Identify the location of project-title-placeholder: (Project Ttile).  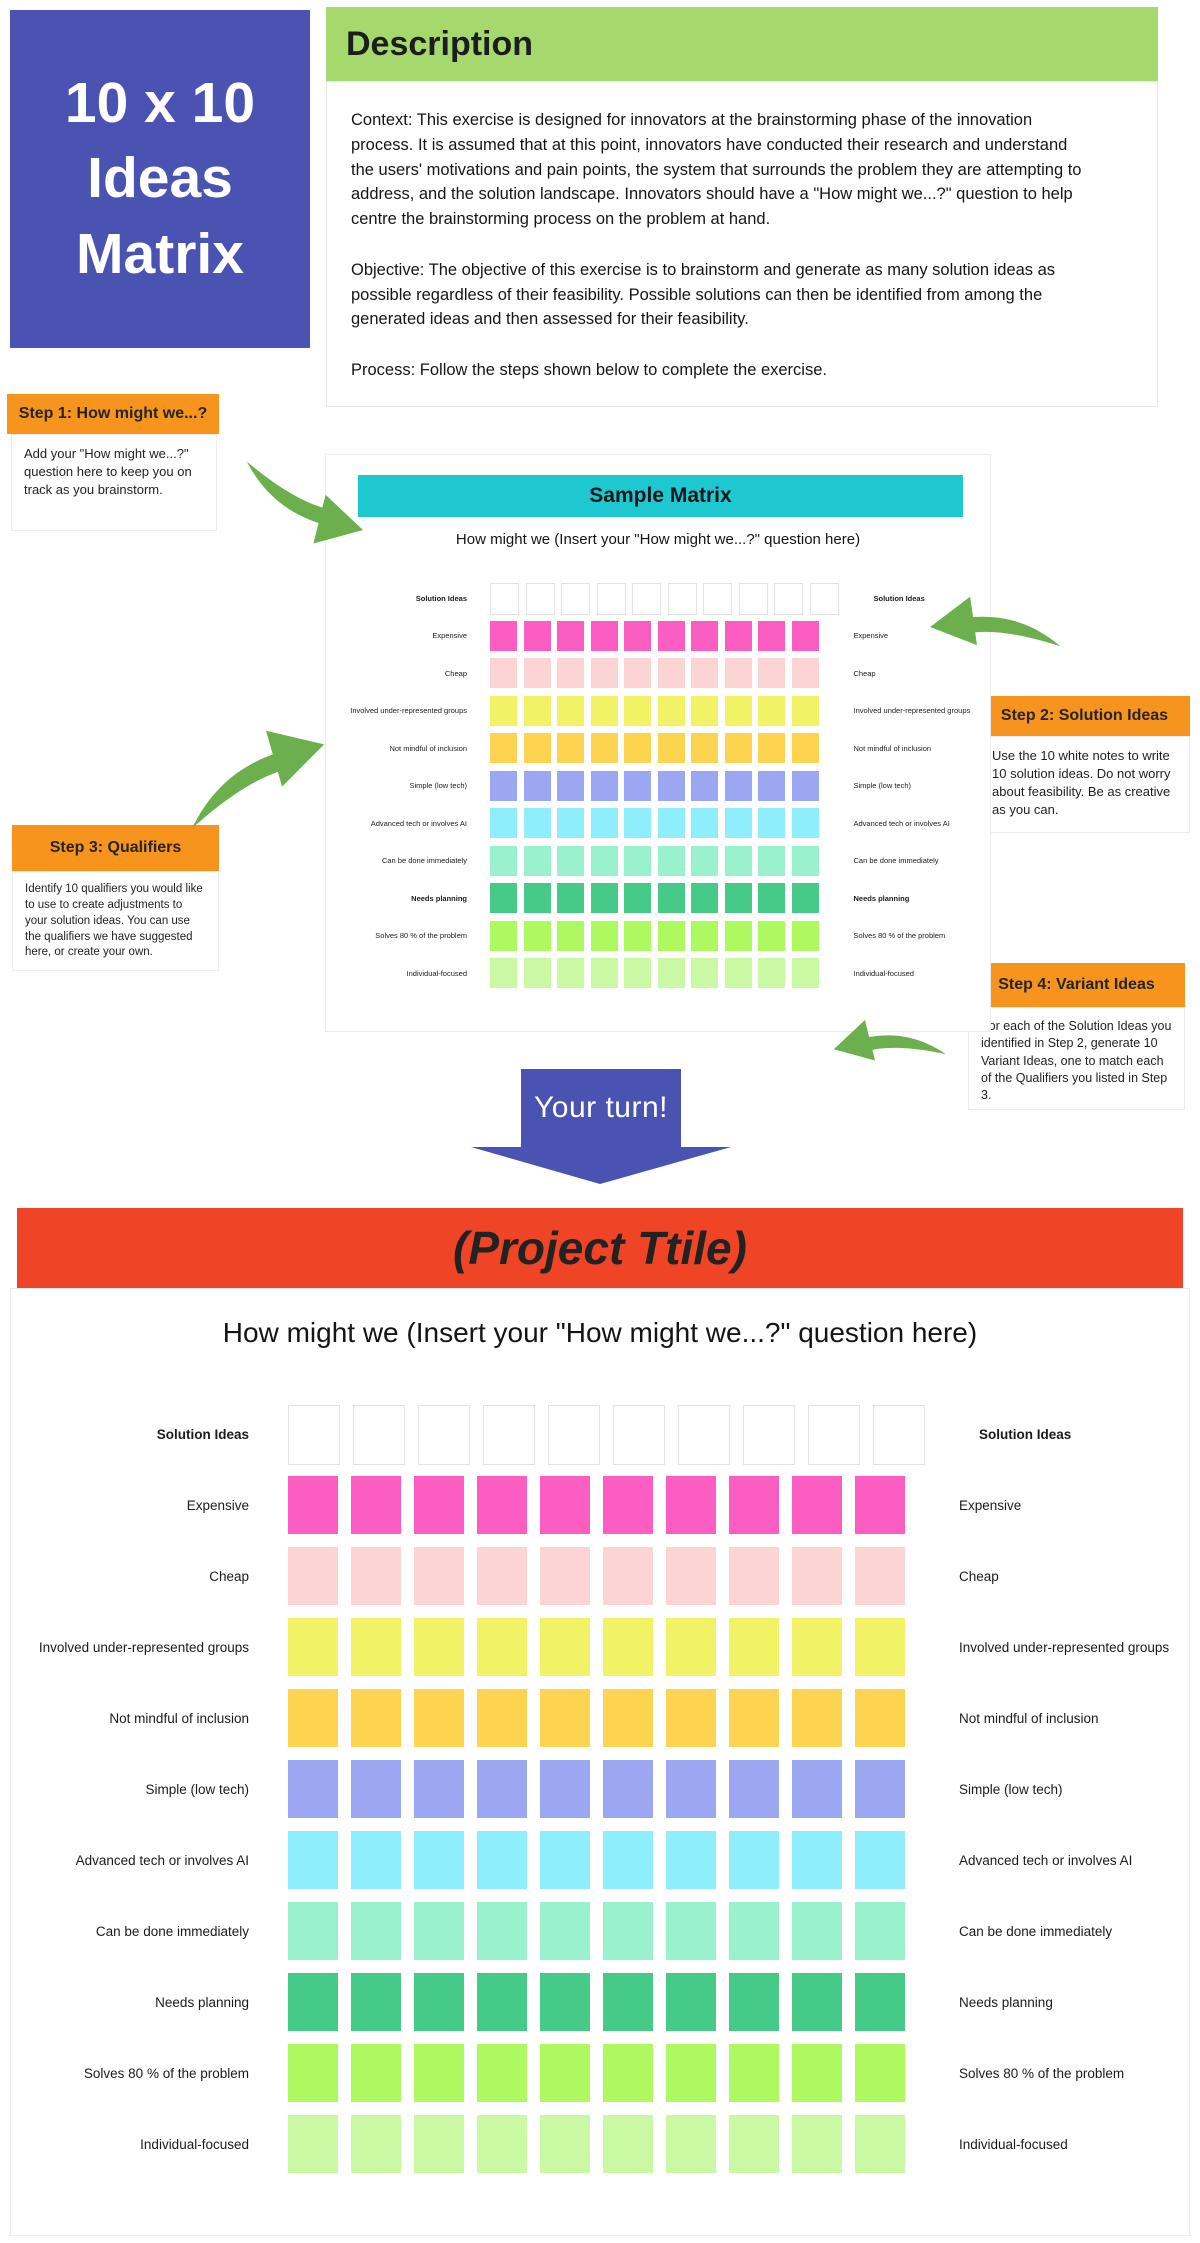
(600, 1248).